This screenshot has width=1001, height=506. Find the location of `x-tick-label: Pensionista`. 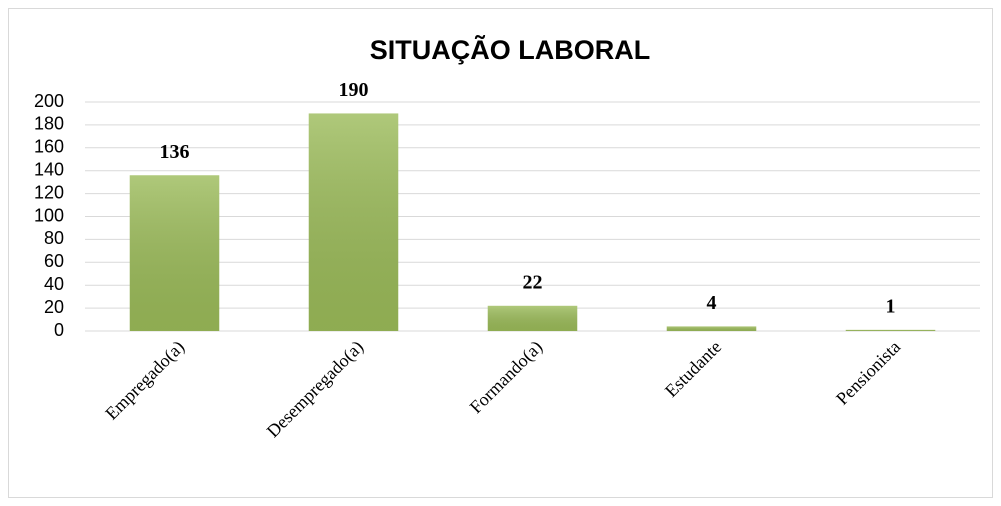

x-tick-label: Pensionista is located at coordinates (868, 373).